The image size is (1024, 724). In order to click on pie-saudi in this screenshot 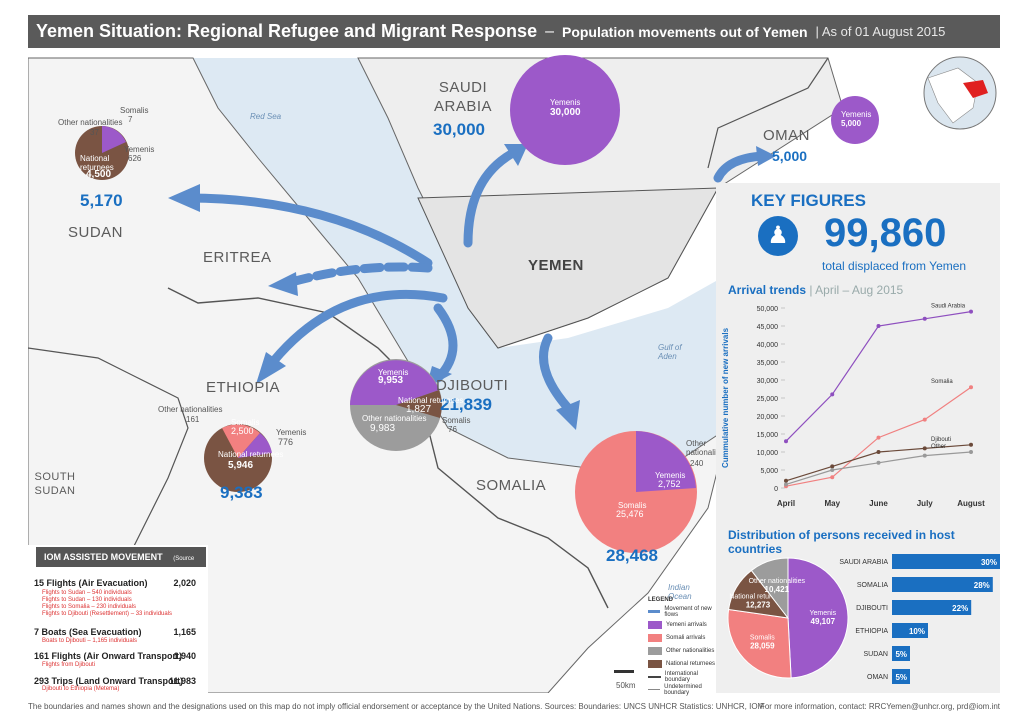, I will do `click(565, 110)`.